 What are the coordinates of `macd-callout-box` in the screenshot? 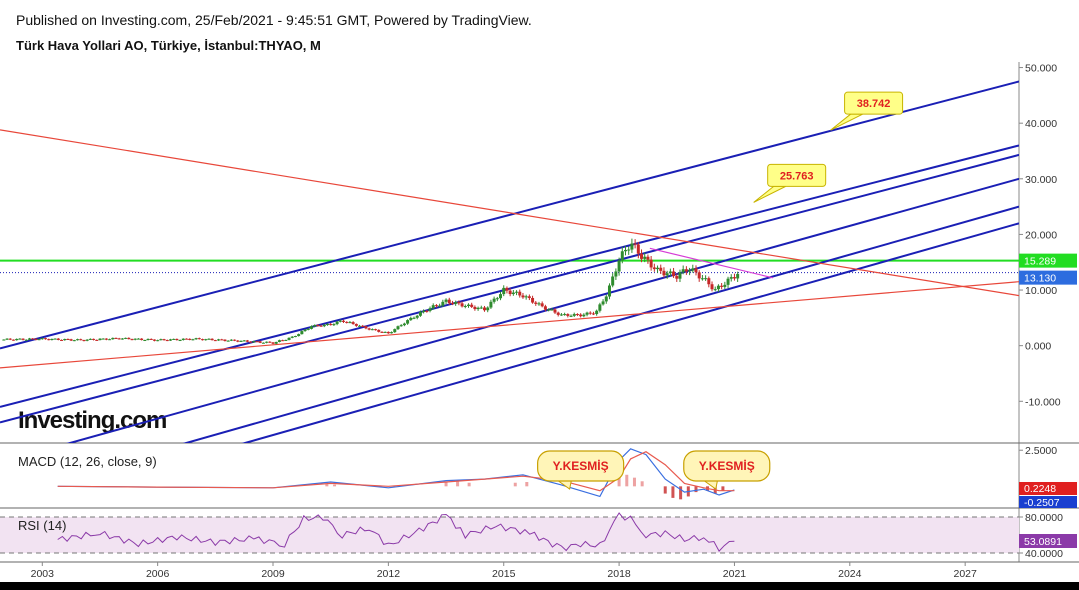 It's located at (727, 466).